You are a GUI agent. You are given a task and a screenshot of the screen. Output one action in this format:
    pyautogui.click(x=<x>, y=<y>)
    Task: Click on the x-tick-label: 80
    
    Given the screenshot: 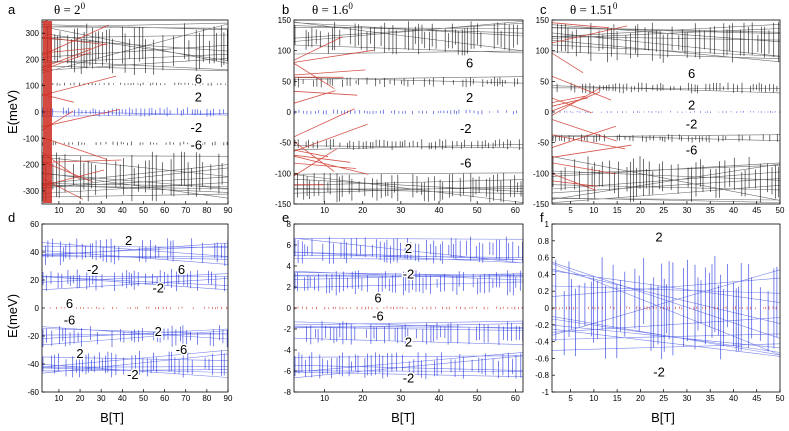 What is the action you would take?
    pyautogui.click(x=206, y=210)
    